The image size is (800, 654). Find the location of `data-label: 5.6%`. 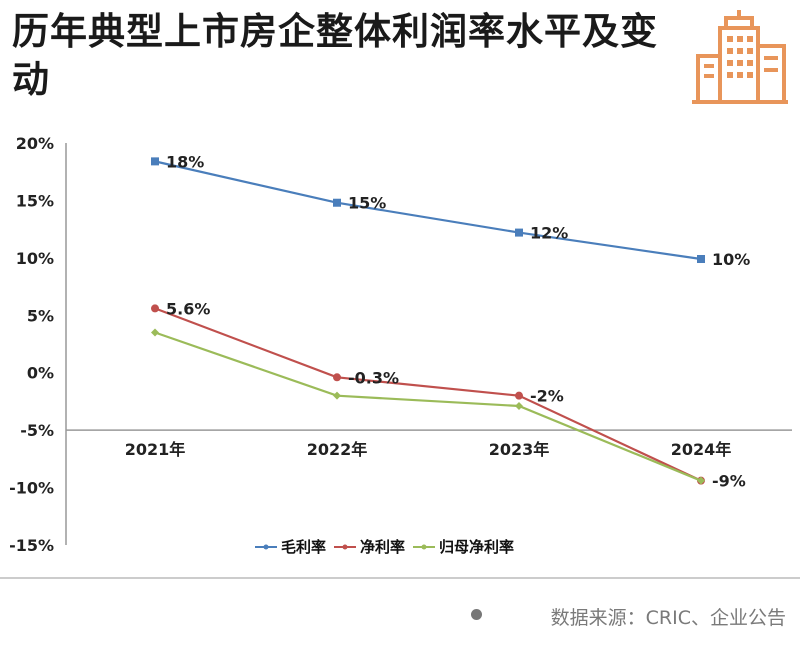

data-label: 5.6% is located at coordinates (188, 308).